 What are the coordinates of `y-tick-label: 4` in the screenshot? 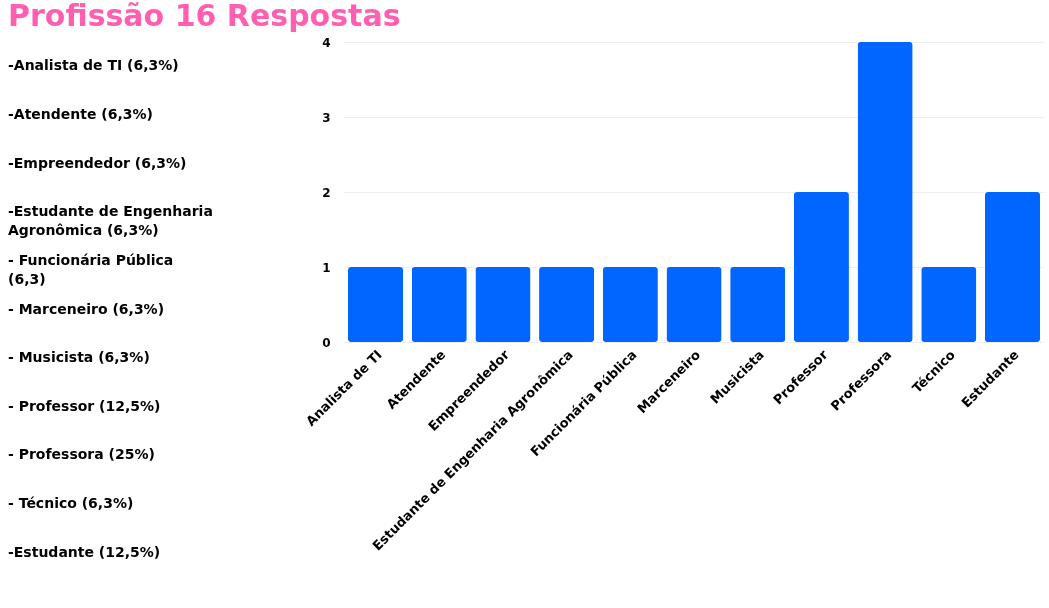 It's located at (326, 42).